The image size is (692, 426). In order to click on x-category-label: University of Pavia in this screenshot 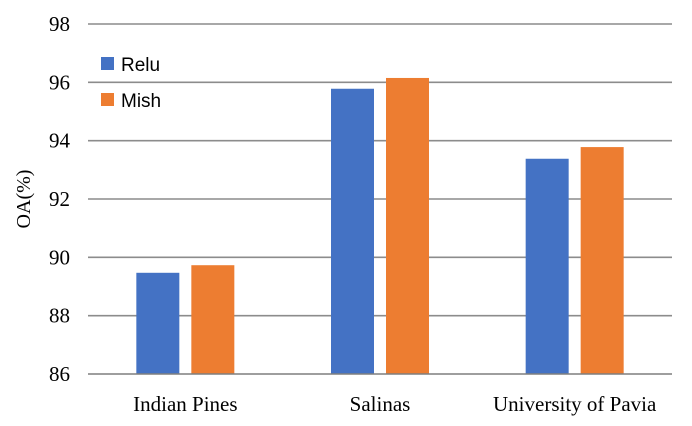, I will do `click(575, 404)`.